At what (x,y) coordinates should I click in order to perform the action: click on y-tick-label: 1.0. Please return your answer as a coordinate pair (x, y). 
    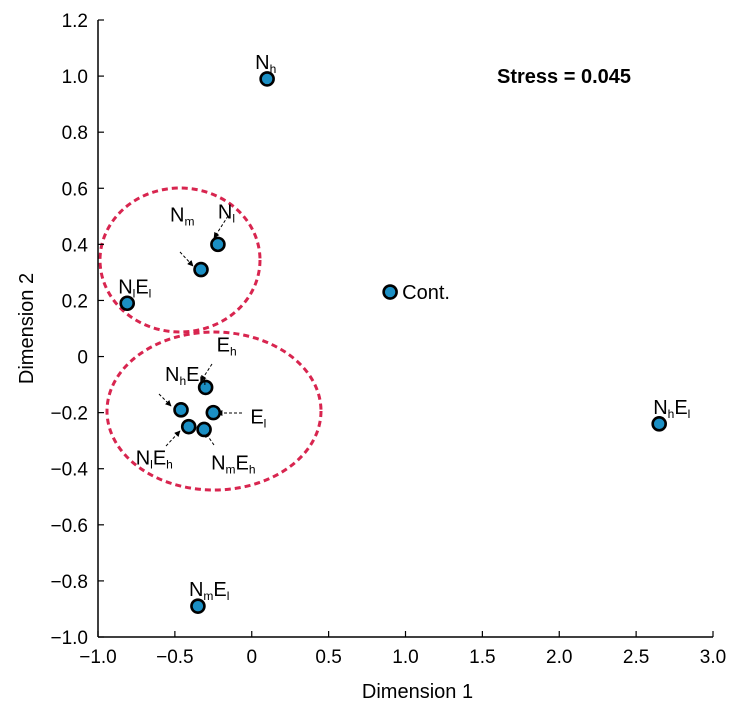
    Looking at the image, I should click on (75, 77).